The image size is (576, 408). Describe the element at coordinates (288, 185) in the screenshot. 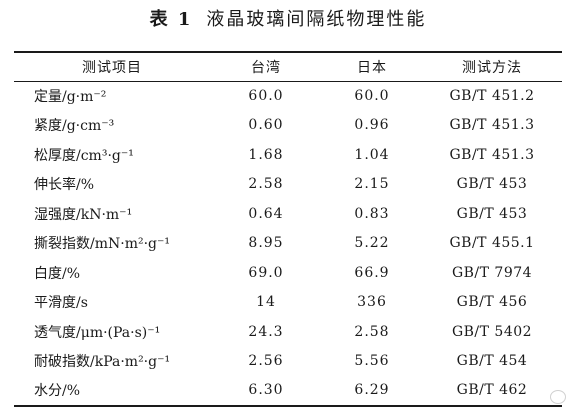

I see `table-row: 伸长率/% 2.58 2.15 GB/T 453` at that location.